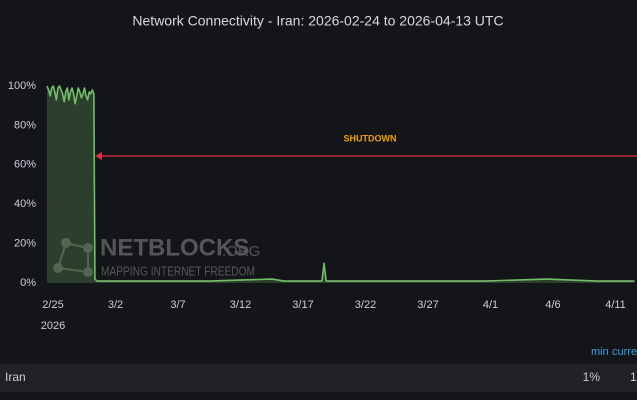 The height and width of the screenshot is (400, 637). What do you see at coordinates (25, 244) in the screenshot?
I see `y-tick-label: 20%` at bounding box center [25, 244].